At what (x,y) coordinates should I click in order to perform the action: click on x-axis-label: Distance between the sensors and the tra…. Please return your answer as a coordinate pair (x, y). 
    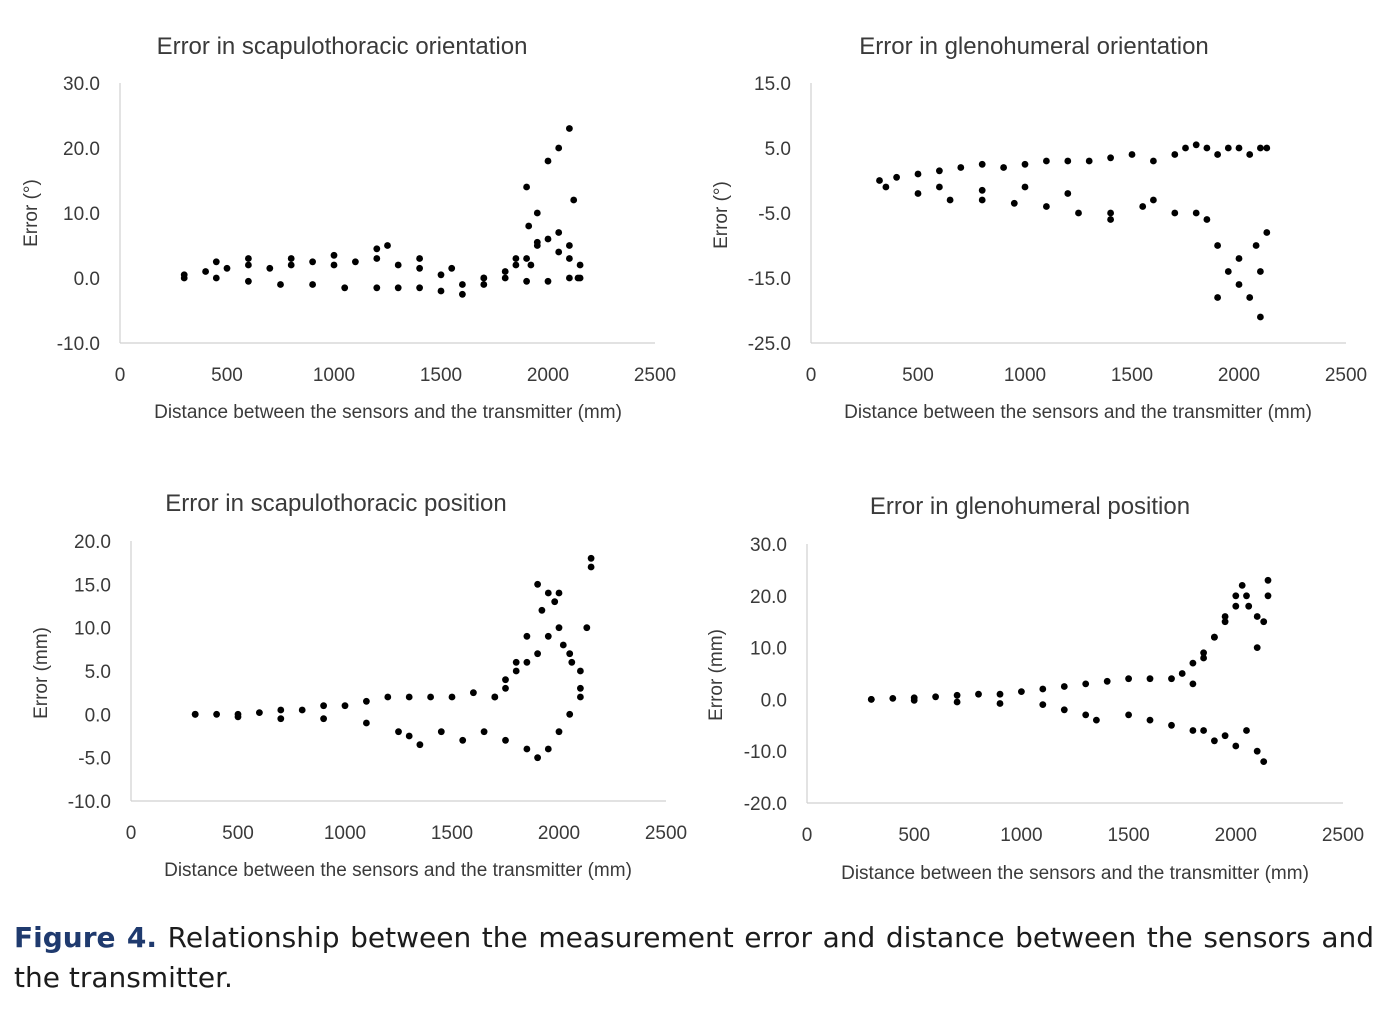
    Looking at the image, I should click on (398, 870).